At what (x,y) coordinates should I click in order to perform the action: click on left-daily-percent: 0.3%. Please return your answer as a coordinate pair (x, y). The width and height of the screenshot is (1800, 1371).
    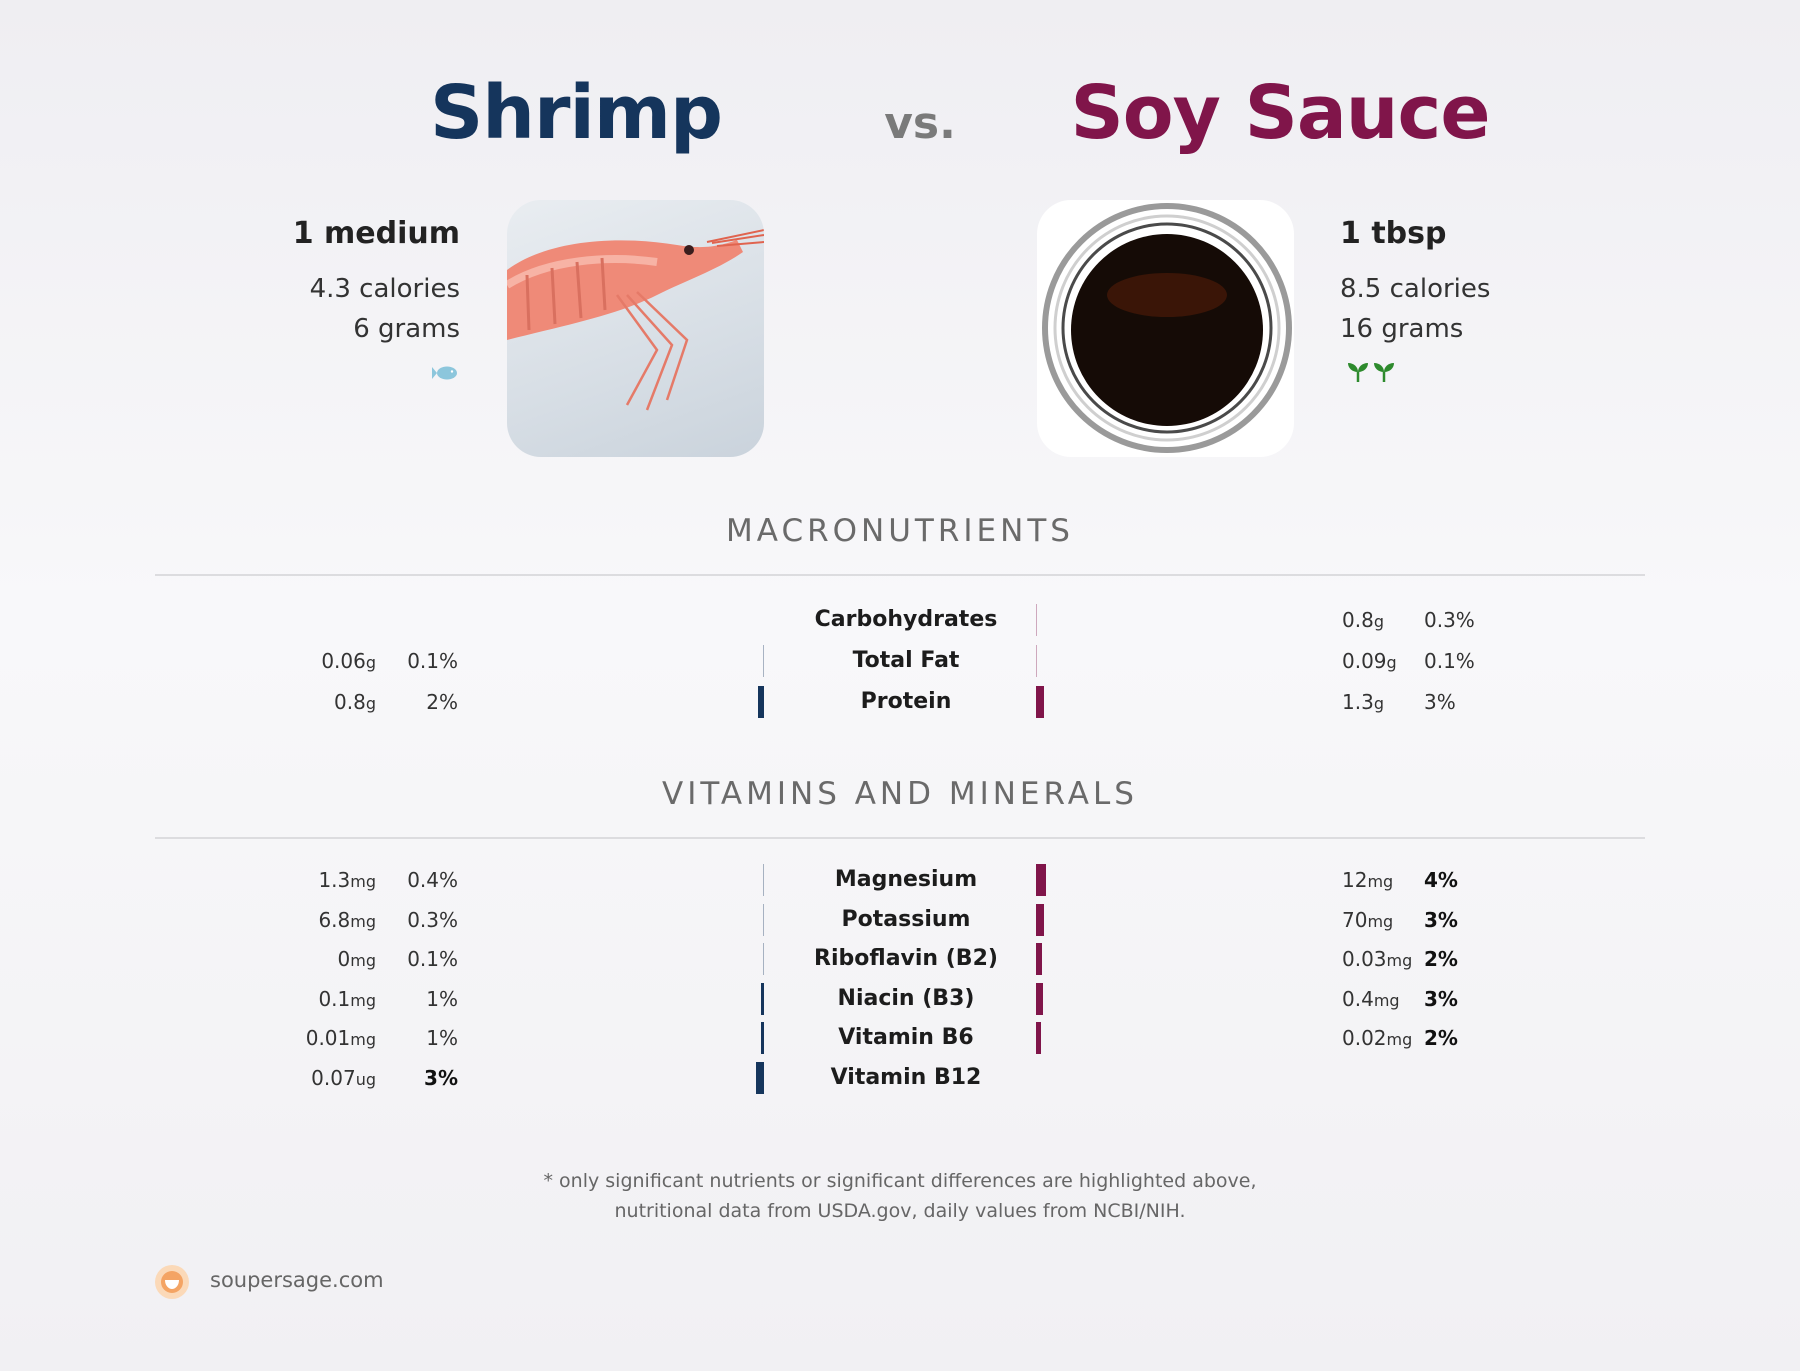
    Looking at the image, I should click on (432, 919).